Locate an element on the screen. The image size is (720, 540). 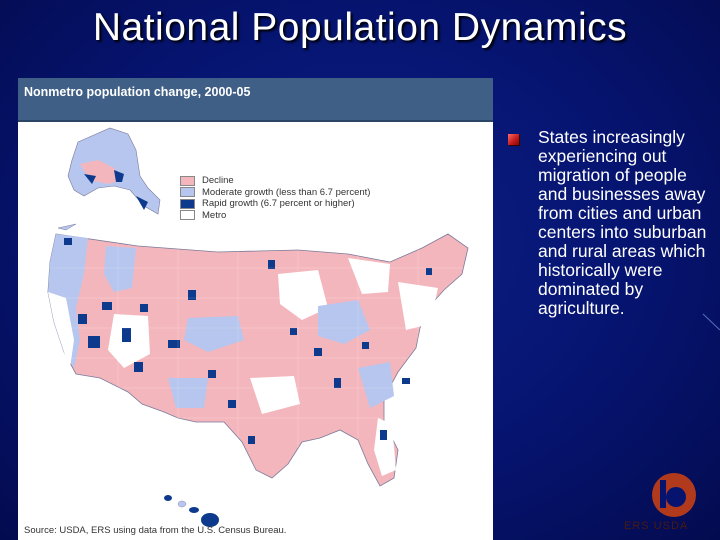
map-header: Nonmetro population change, 2000-05 is located at coordinates (255, 100).